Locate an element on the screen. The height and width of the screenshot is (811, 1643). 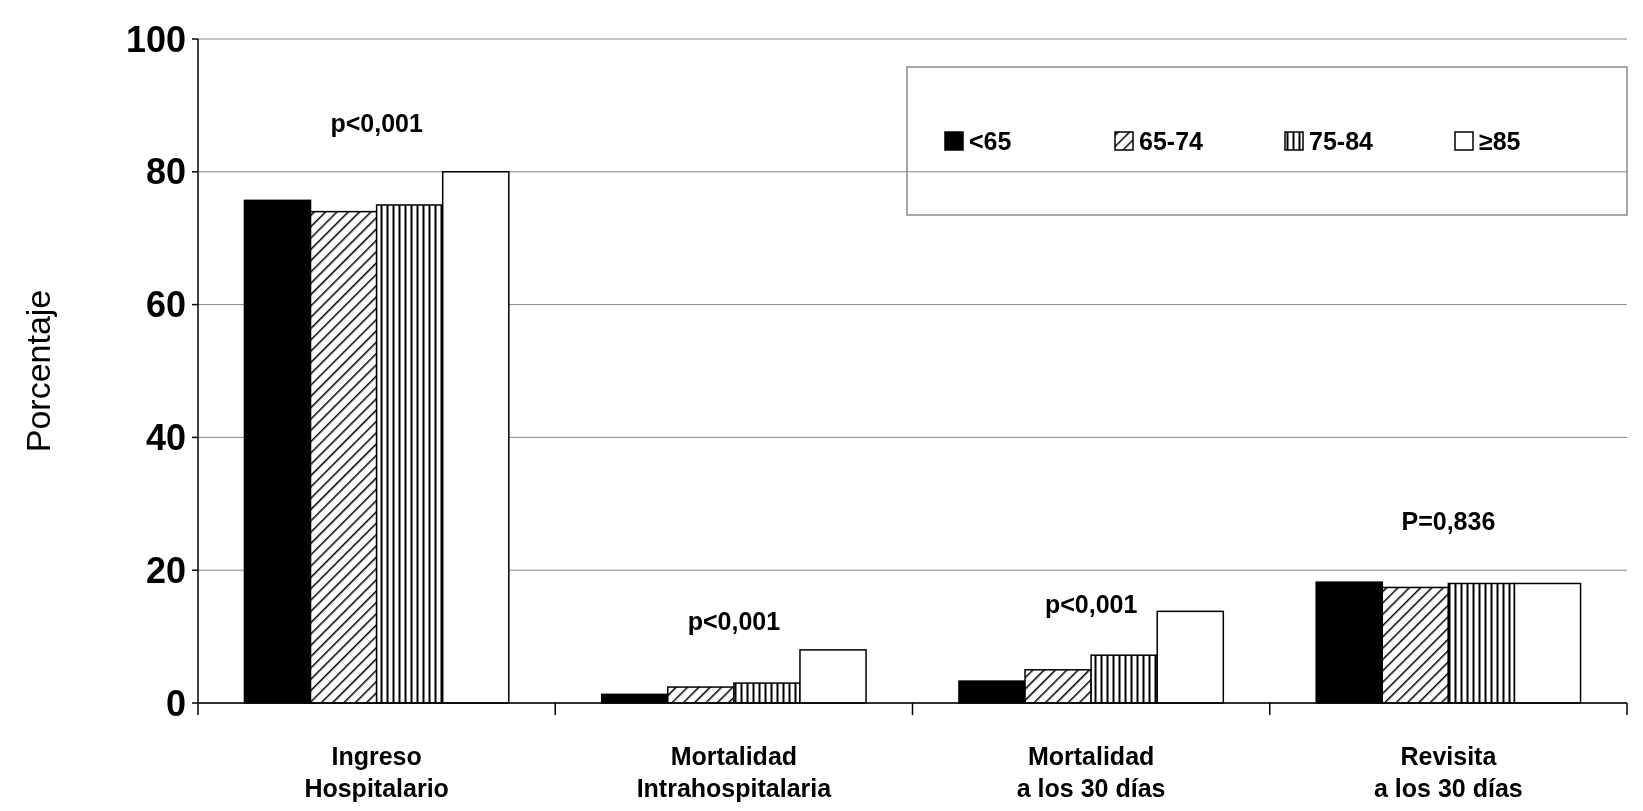
legend-label: 75-84 is located at coordinates (1341, 140).